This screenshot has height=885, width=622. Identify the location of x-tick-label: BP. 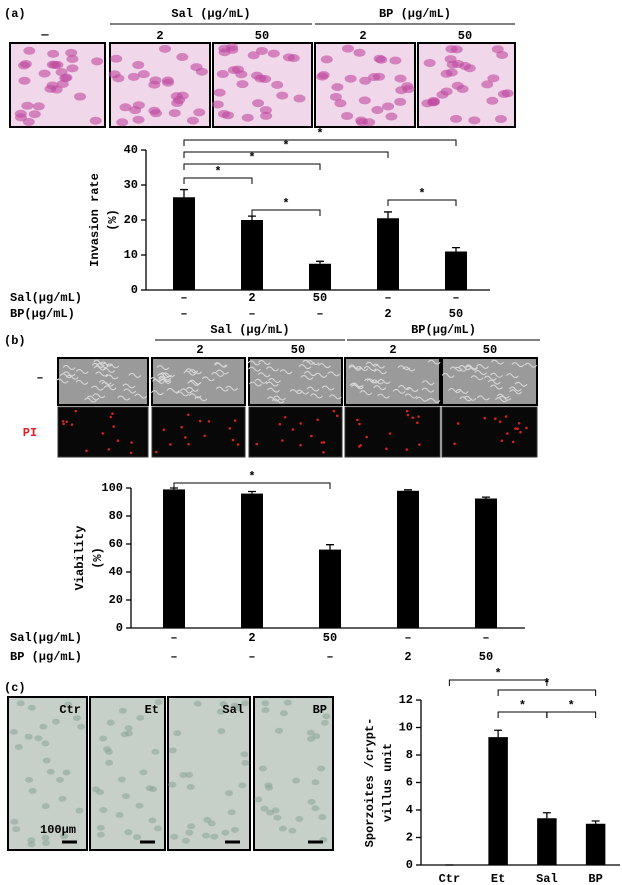
(595, 878).